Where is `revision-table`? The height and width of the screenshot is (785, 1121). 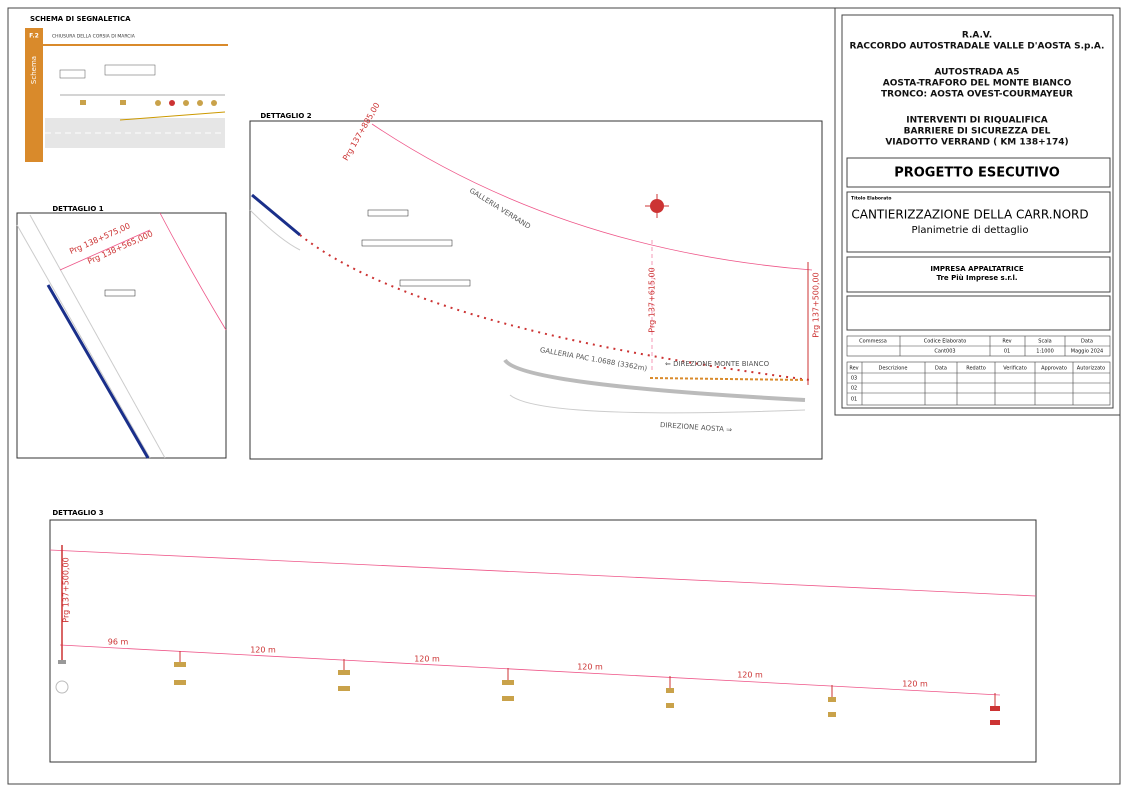
revision-table is located at coordinates (978, 383).